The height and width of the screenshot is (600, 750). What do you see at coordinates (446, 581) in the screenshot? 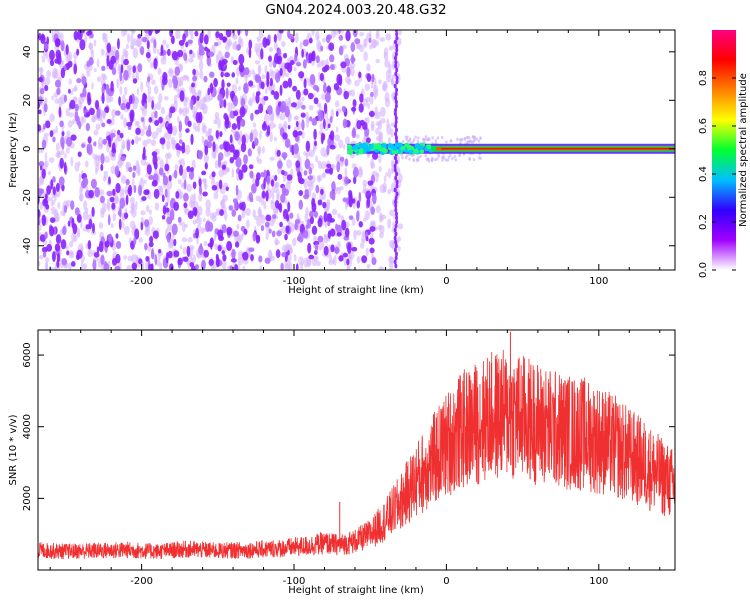
I see `x-tick-label: 0` at bounding box center [446, 581].